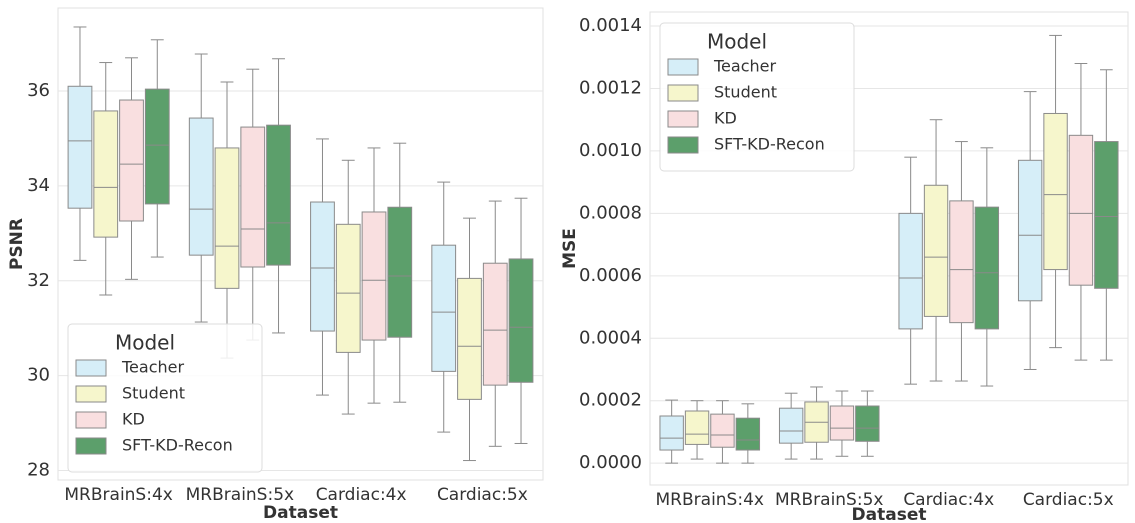 The height and width of the screenshot is (523, 1135). I want to click on y-axis-label: MSE, so click(570, 248).